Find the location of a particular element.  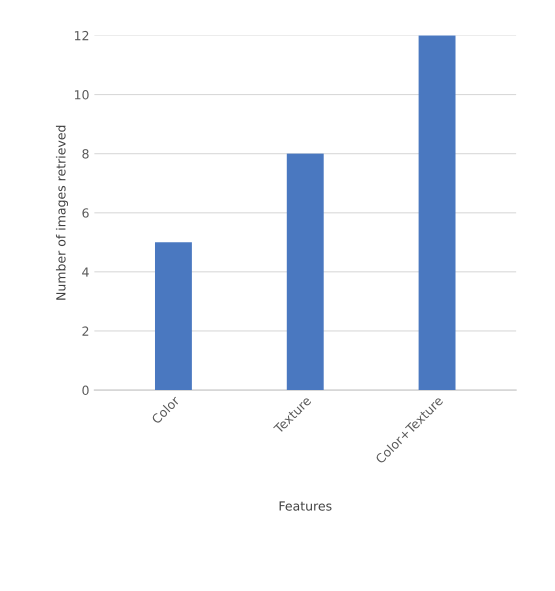

y-axis-title: Number of images retrieved is located at coordinates (62, 213).